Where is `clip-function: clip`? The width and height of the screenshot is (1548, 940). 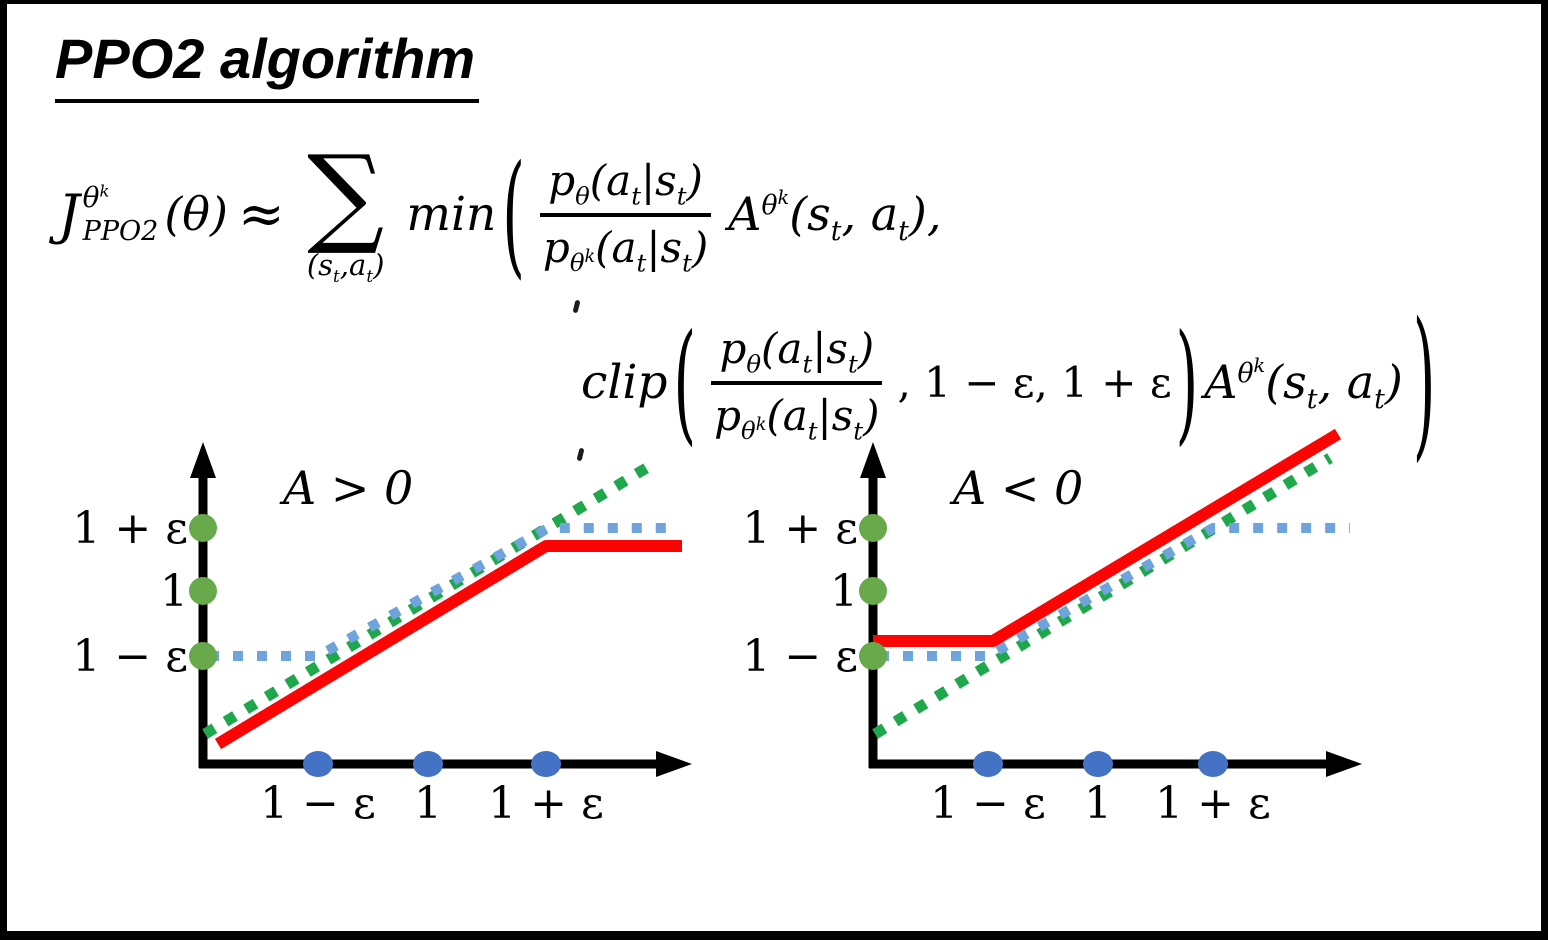
clip-function: clip is located at coordinates (624, 382).